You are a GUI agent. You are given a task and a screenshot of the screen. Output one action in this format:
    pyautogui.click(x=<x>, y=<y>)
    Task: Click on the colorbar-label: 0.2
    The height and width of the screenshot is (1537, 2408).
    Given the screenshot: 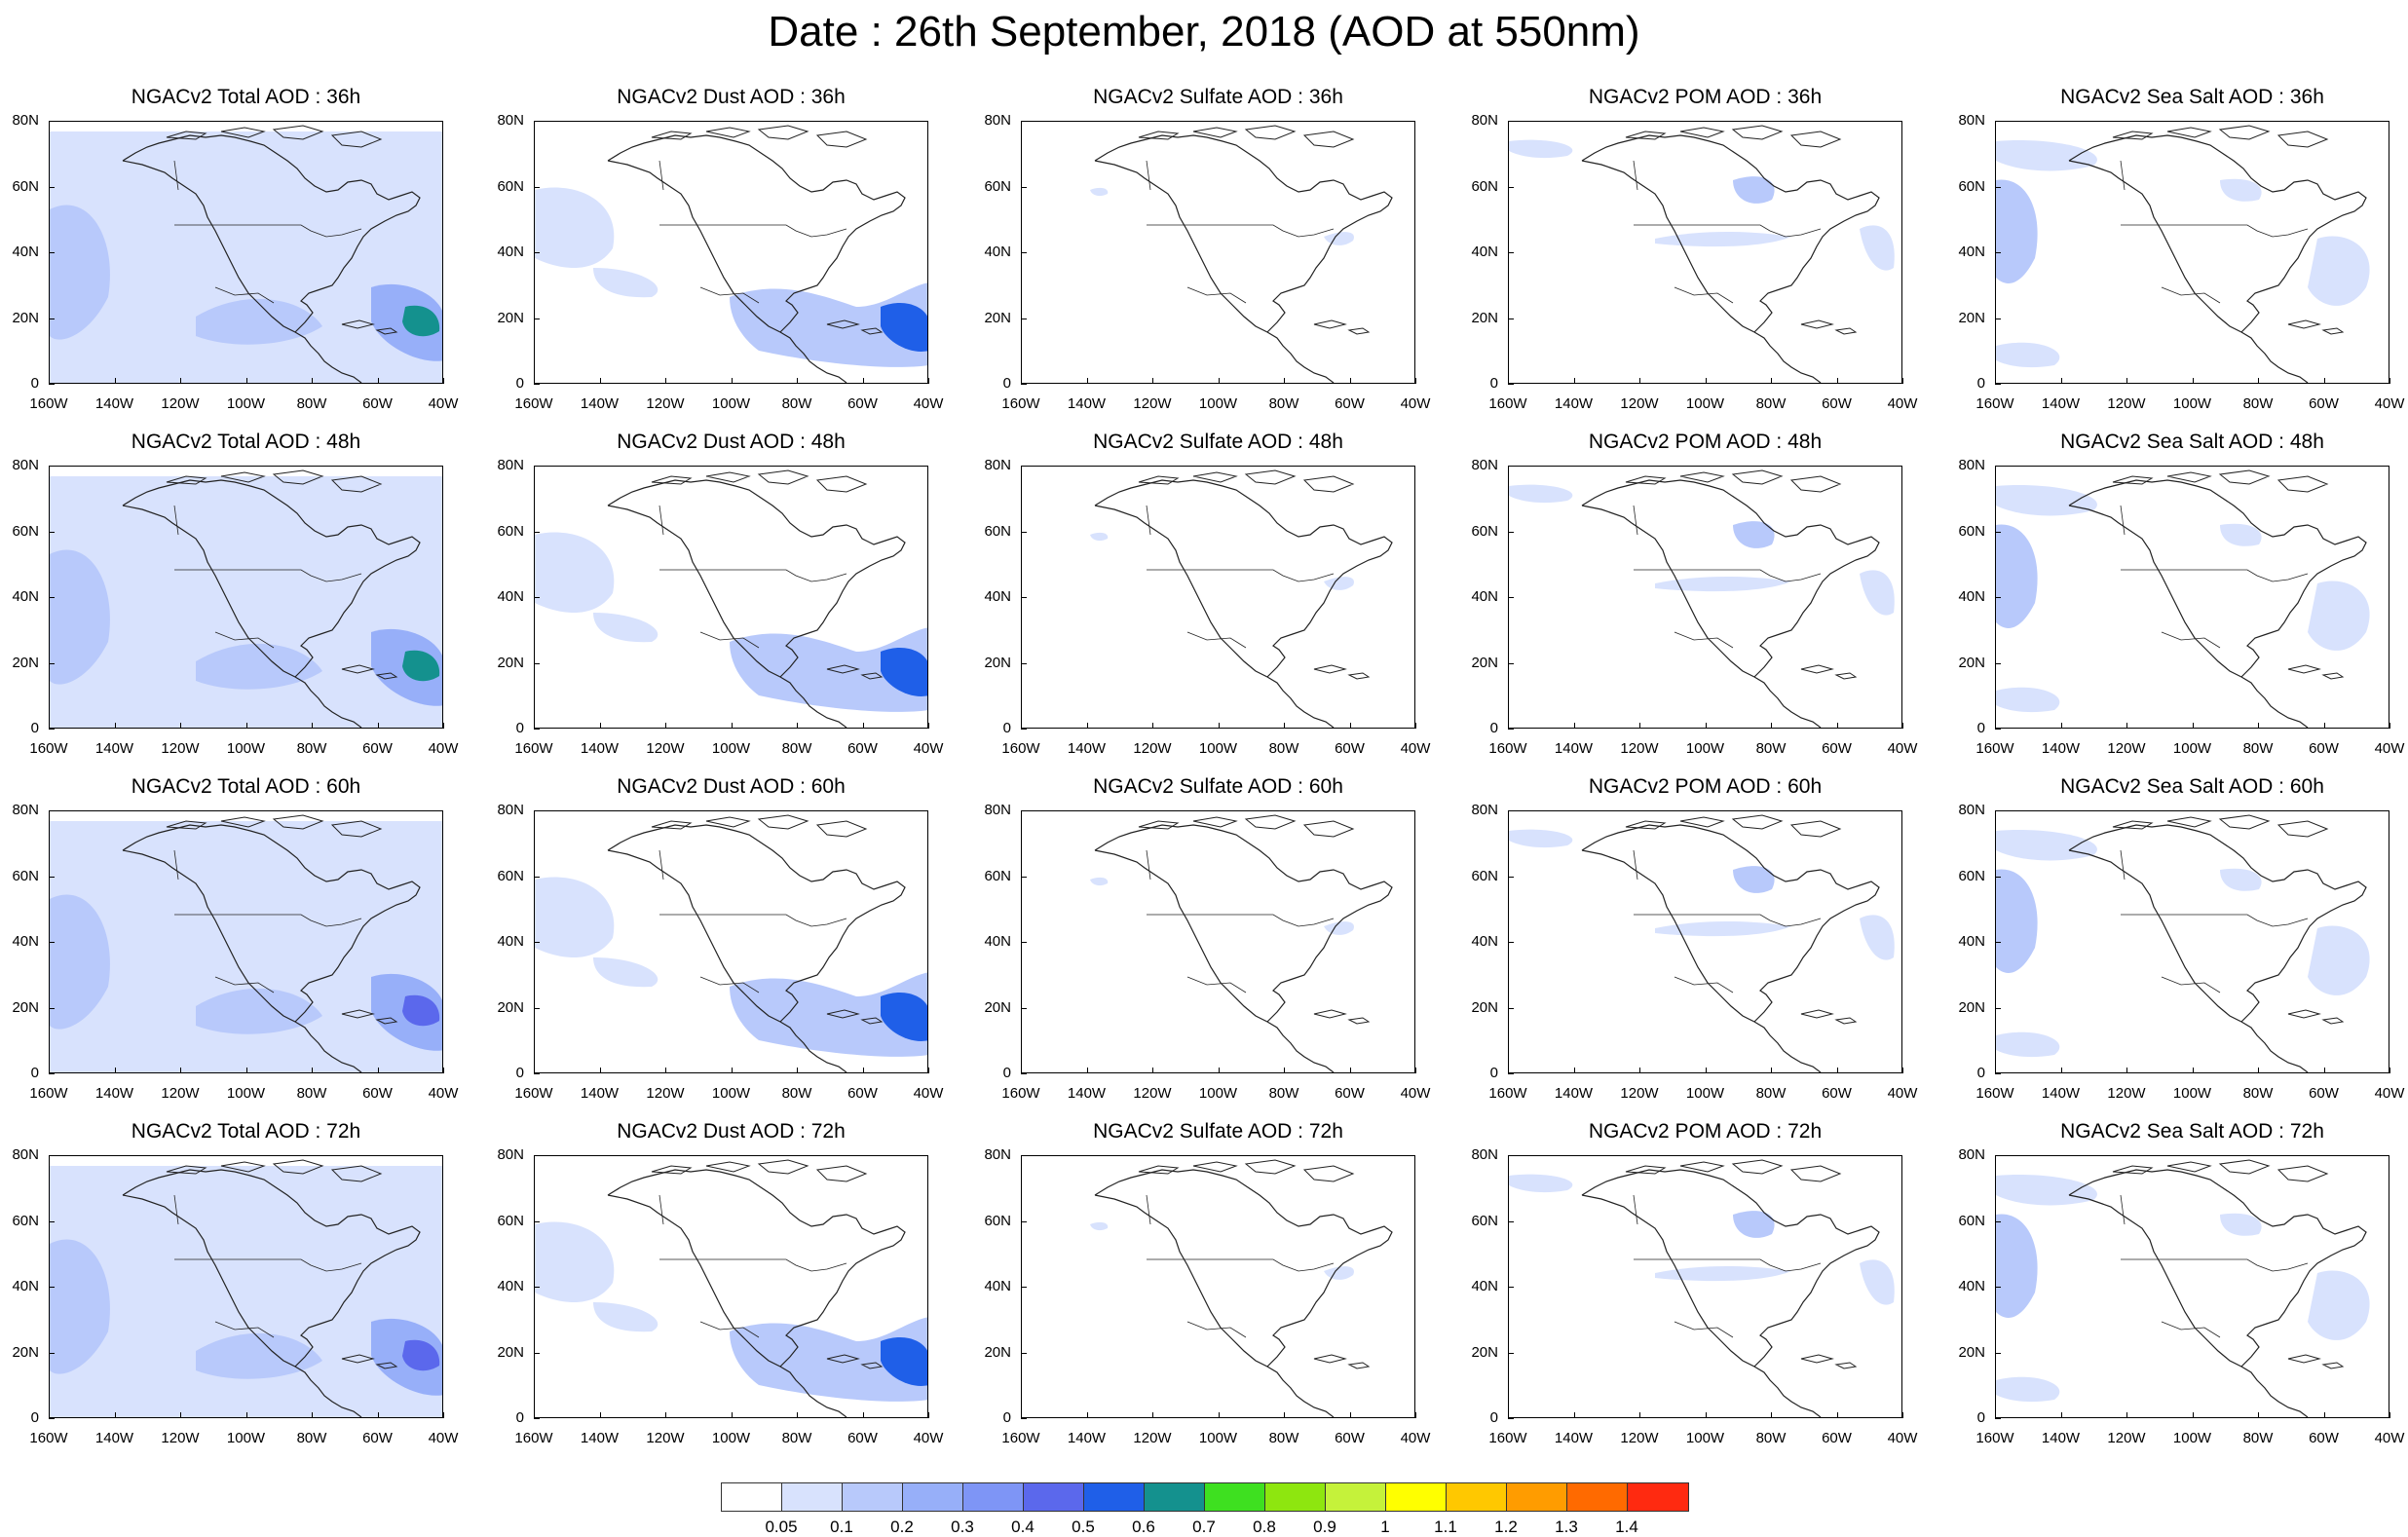 What is the action you would take?
    pyautogui.click(x=902, y=1527)
    